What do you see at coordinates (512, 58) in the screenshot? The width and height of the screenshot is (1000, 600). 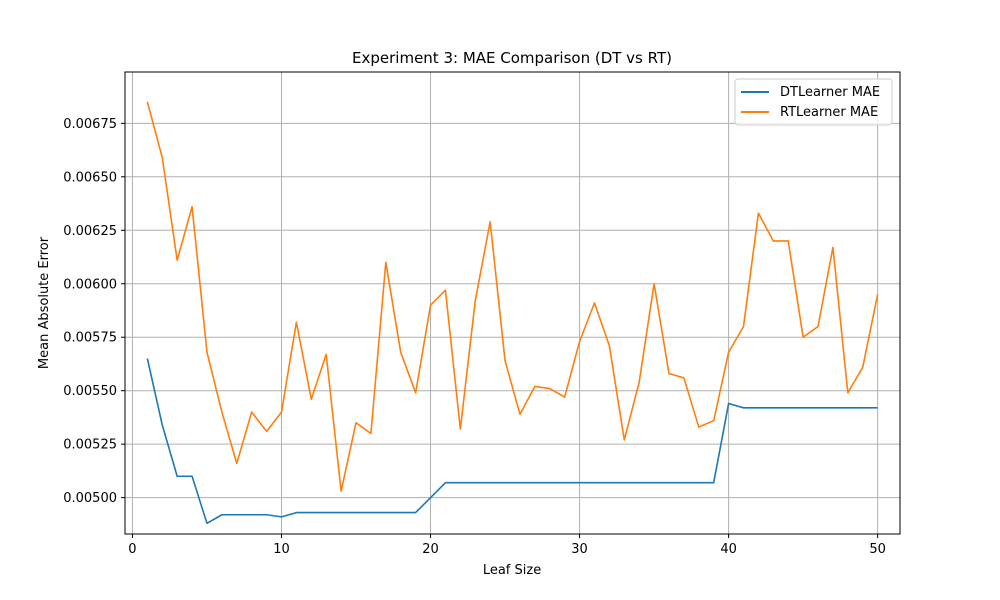 I see `chart-title: Experiment 3: MAE Comparison (DT vs RT)` at bounding box center [512, 58].